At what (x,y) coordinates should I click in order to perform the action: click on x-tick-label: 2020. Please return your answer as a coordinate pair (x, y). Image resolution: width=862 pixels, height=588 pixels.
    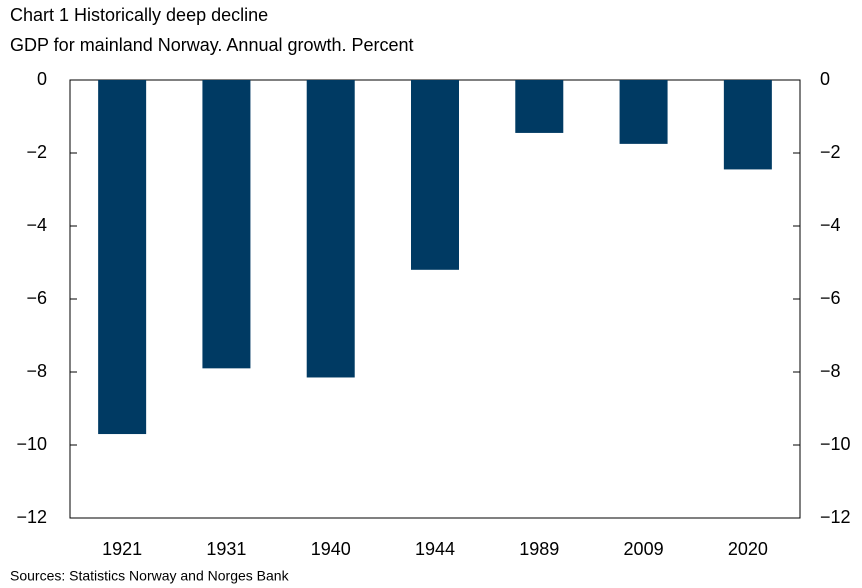
    Looking at the image, I should click on (748, 549).